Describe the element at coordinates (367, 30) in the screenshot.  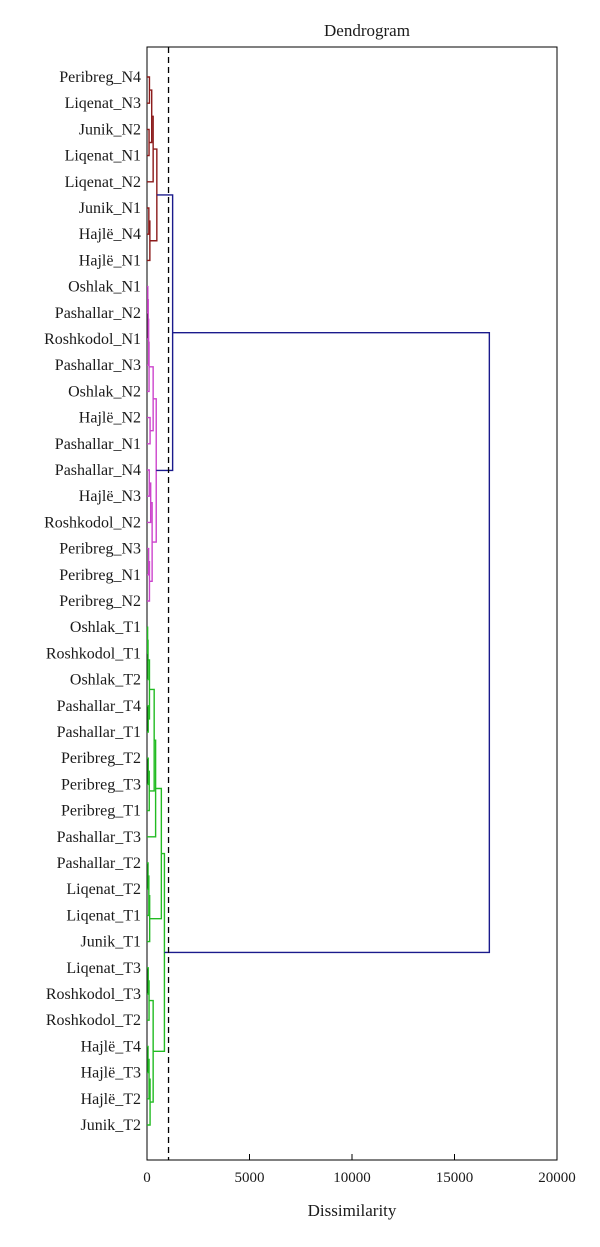
I see `chart-title: Dendrogram` at that location.